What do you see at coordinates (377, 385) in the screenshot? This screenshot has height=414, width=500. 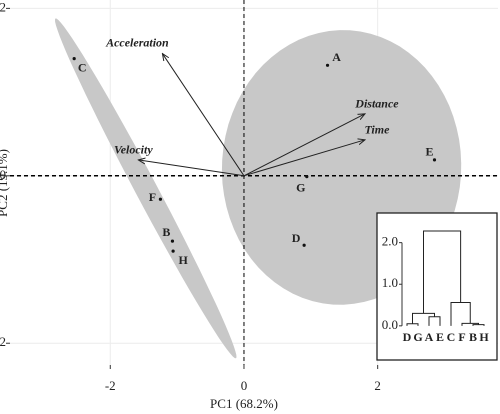 I see `x-tick-label: 2` at bounding box center [377, 385].